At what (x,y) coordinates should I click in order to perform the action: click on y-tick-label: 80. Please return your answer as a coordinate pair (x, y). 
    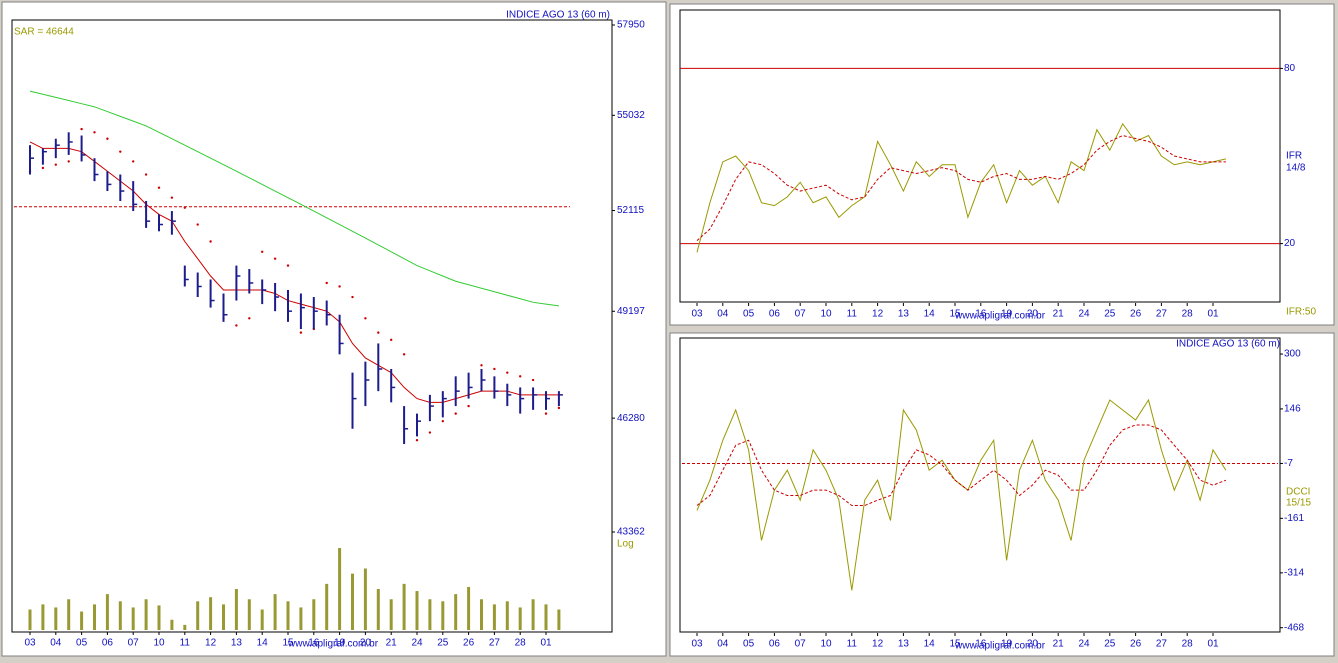
    Looking at the image, I should click on (1290, 68).